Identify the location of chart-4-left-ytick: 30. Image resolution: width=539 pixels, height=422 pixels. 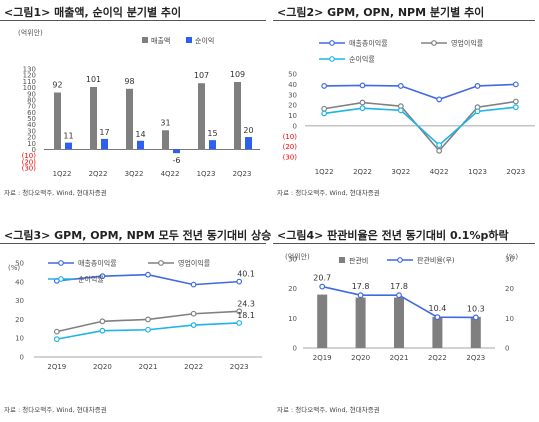
(292, 260).